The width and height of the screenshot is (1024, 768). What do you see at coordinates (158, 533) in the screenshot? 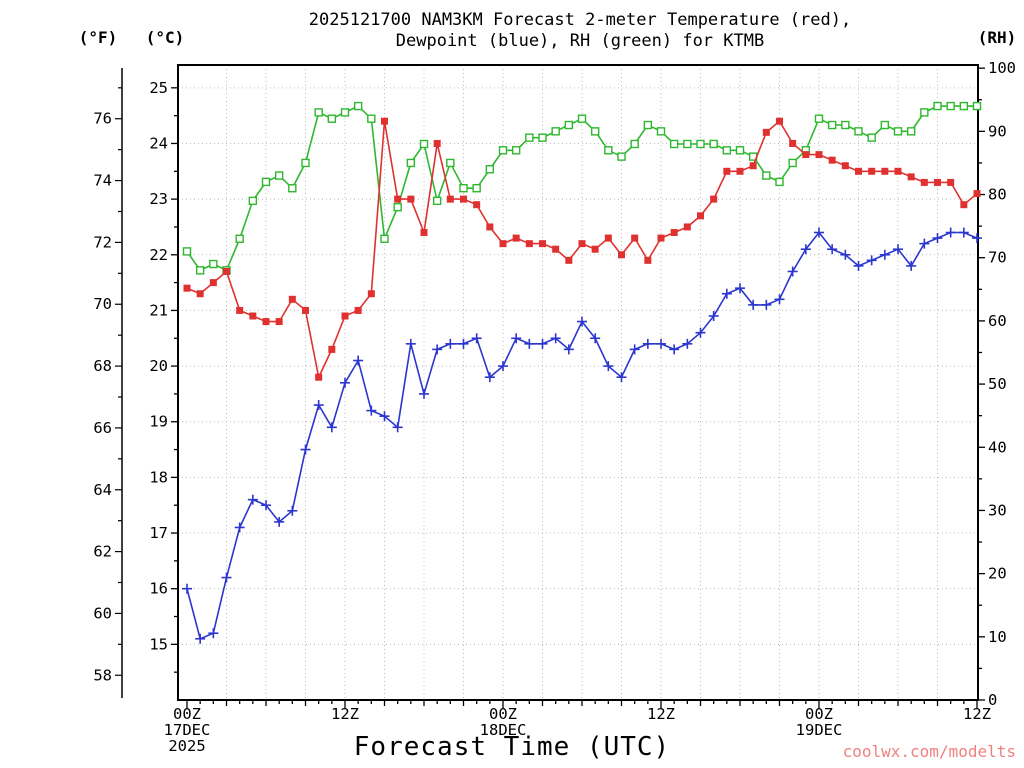
I see `celsius-tick-label: 17` at bounding box center [158, 533].